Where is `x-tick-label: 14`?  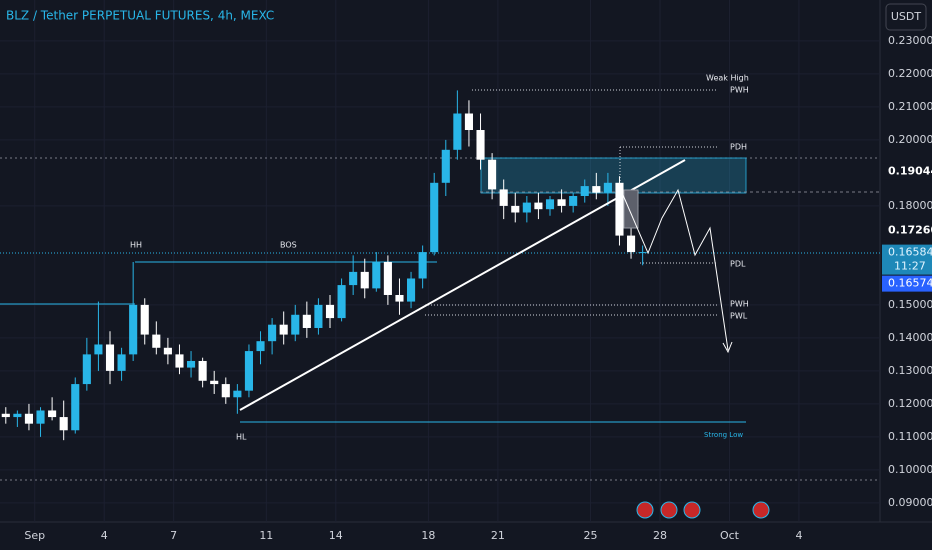
x-tick-label: 14 is located at coordinates (336, 535).